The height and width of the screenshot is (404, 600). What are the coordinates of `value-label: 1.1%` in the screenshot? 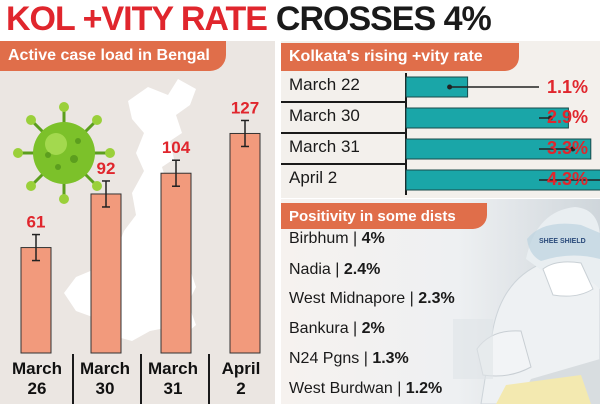 It's located at (568, 87).